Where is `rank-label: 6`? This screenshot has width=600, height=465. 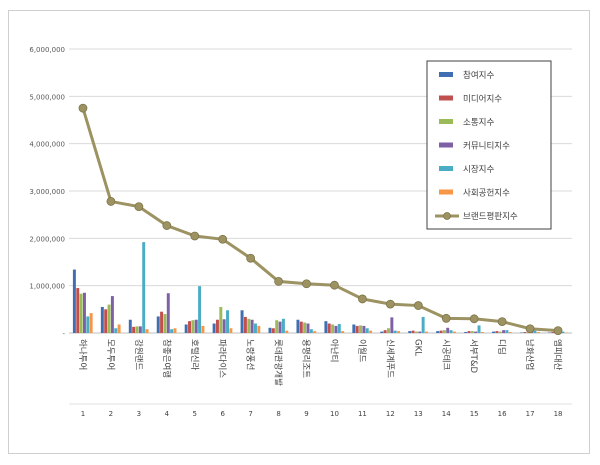
rank-label: 6 is located at coordinates (222, 414).